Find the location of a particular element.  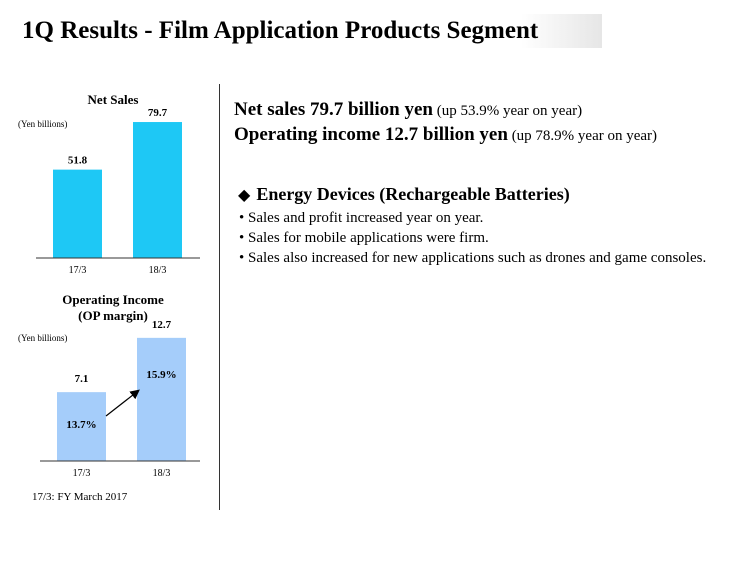

net-sales-tick-label: 17/3 is located at coordinates (78, 270).